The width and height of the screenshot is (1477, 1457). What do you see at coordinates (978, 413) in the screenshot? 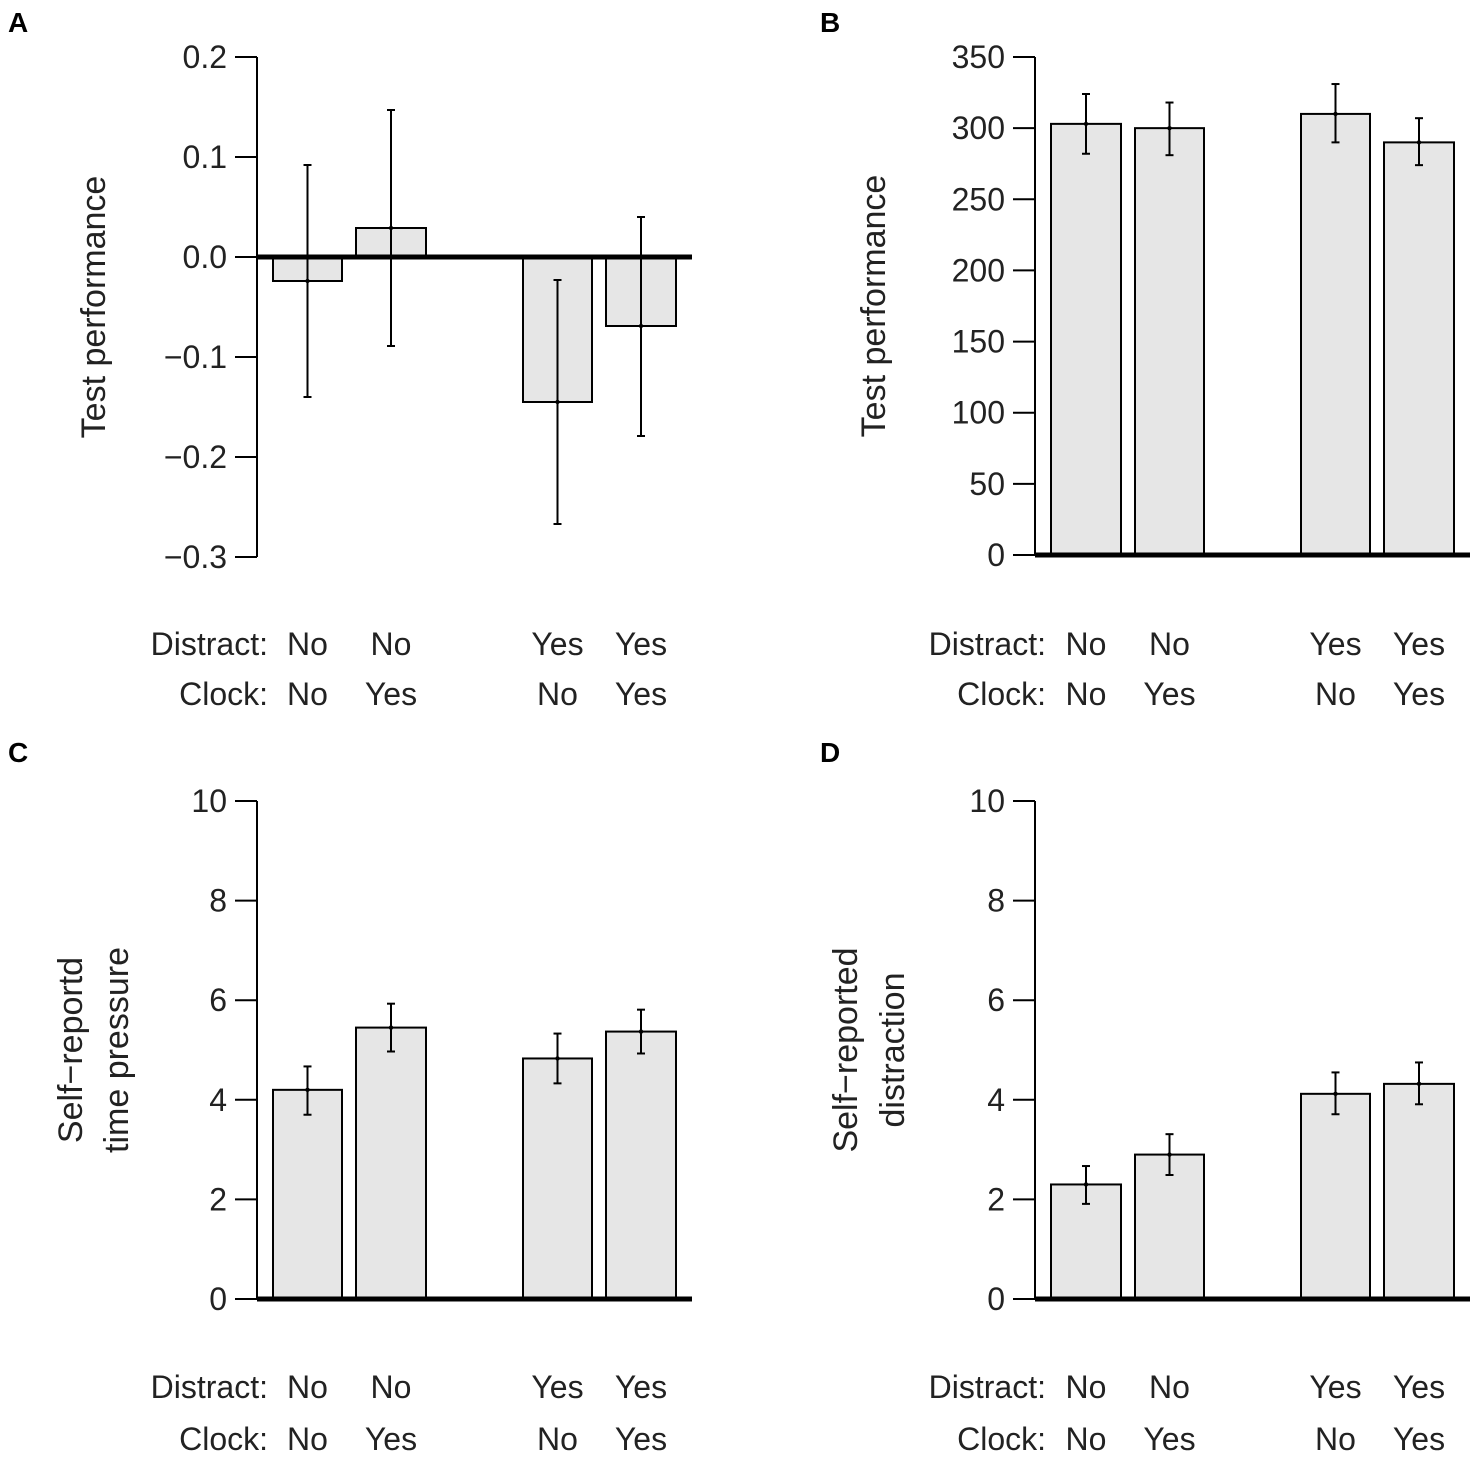
I see `y-tick-label: 100` at bounding box center [978, 413].